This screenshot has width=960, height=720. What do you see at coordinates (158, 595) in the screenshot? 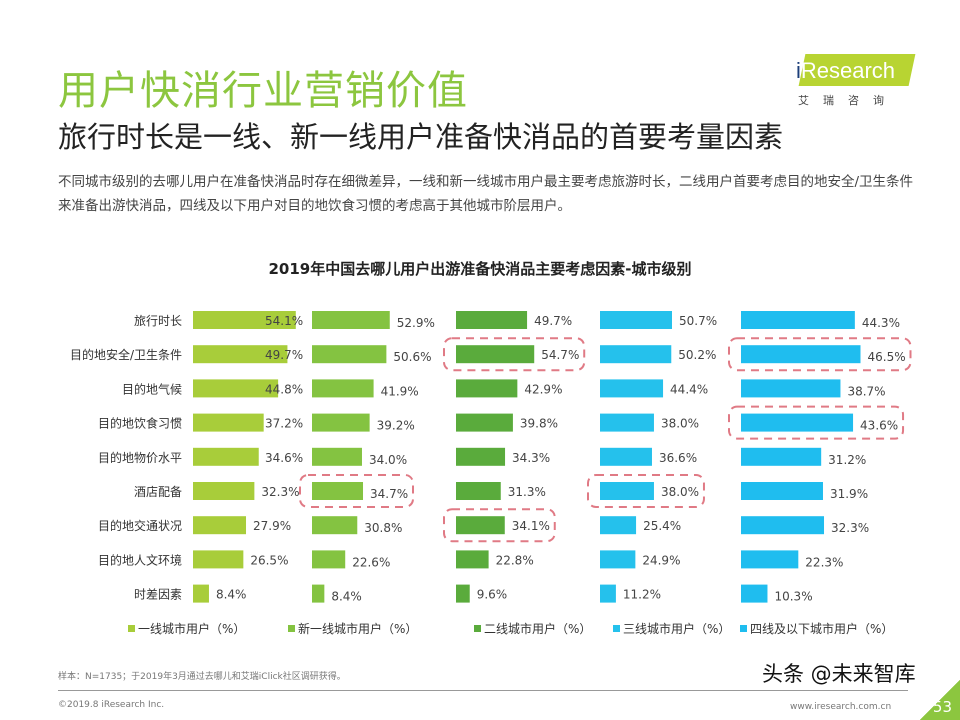
I see `category-label: 时差因素` at bounding box center [158, 595].